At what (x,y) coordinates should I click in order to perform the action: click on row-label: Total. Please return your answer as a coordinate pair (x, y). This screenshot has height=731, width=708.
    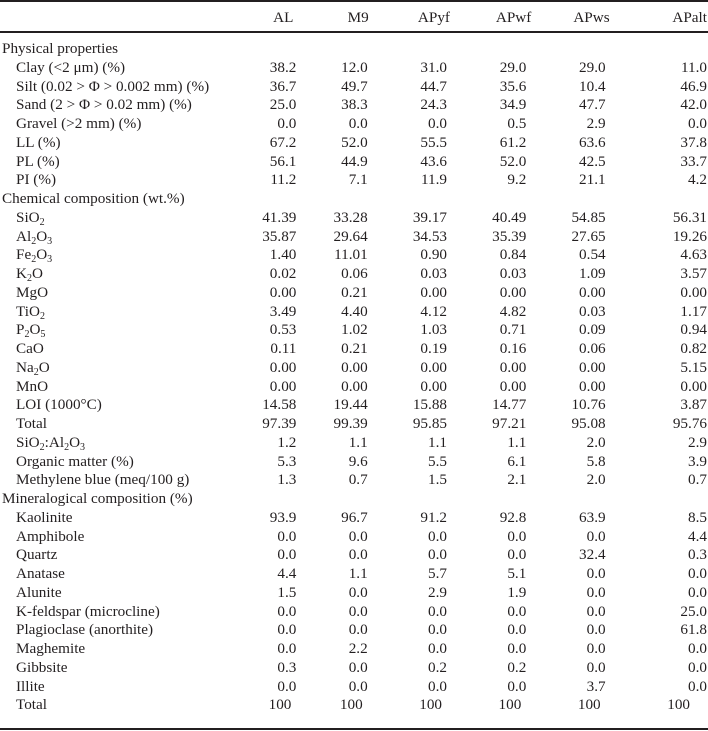
    Looking at the image, I should click on (31, 423).